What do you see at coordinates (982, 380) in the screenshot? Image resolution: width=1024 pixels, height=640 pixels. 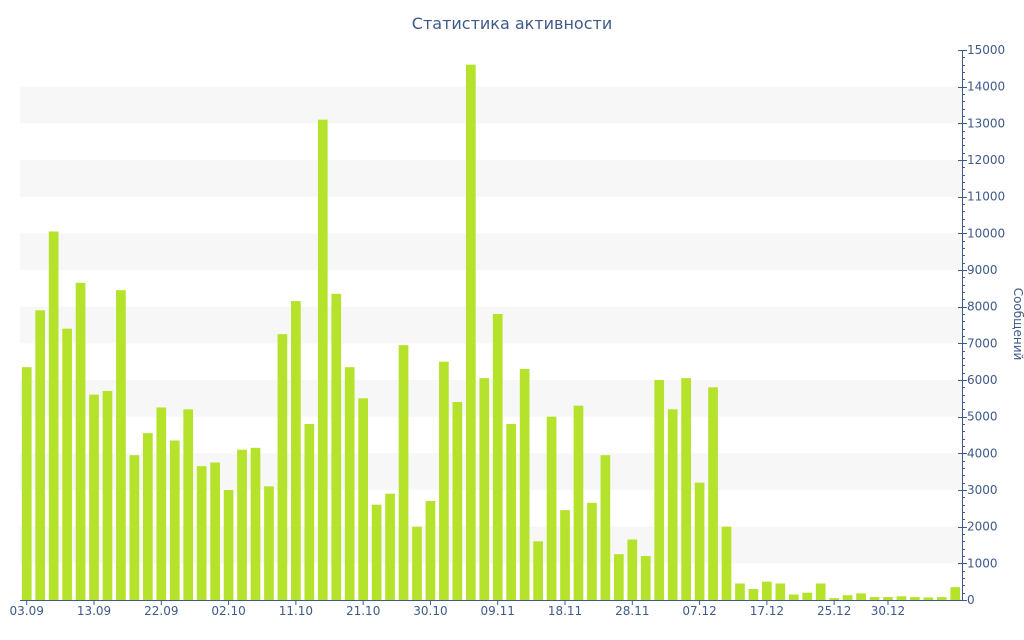 I see `y-tick-label: 6000` at bounding box center [982, 380].